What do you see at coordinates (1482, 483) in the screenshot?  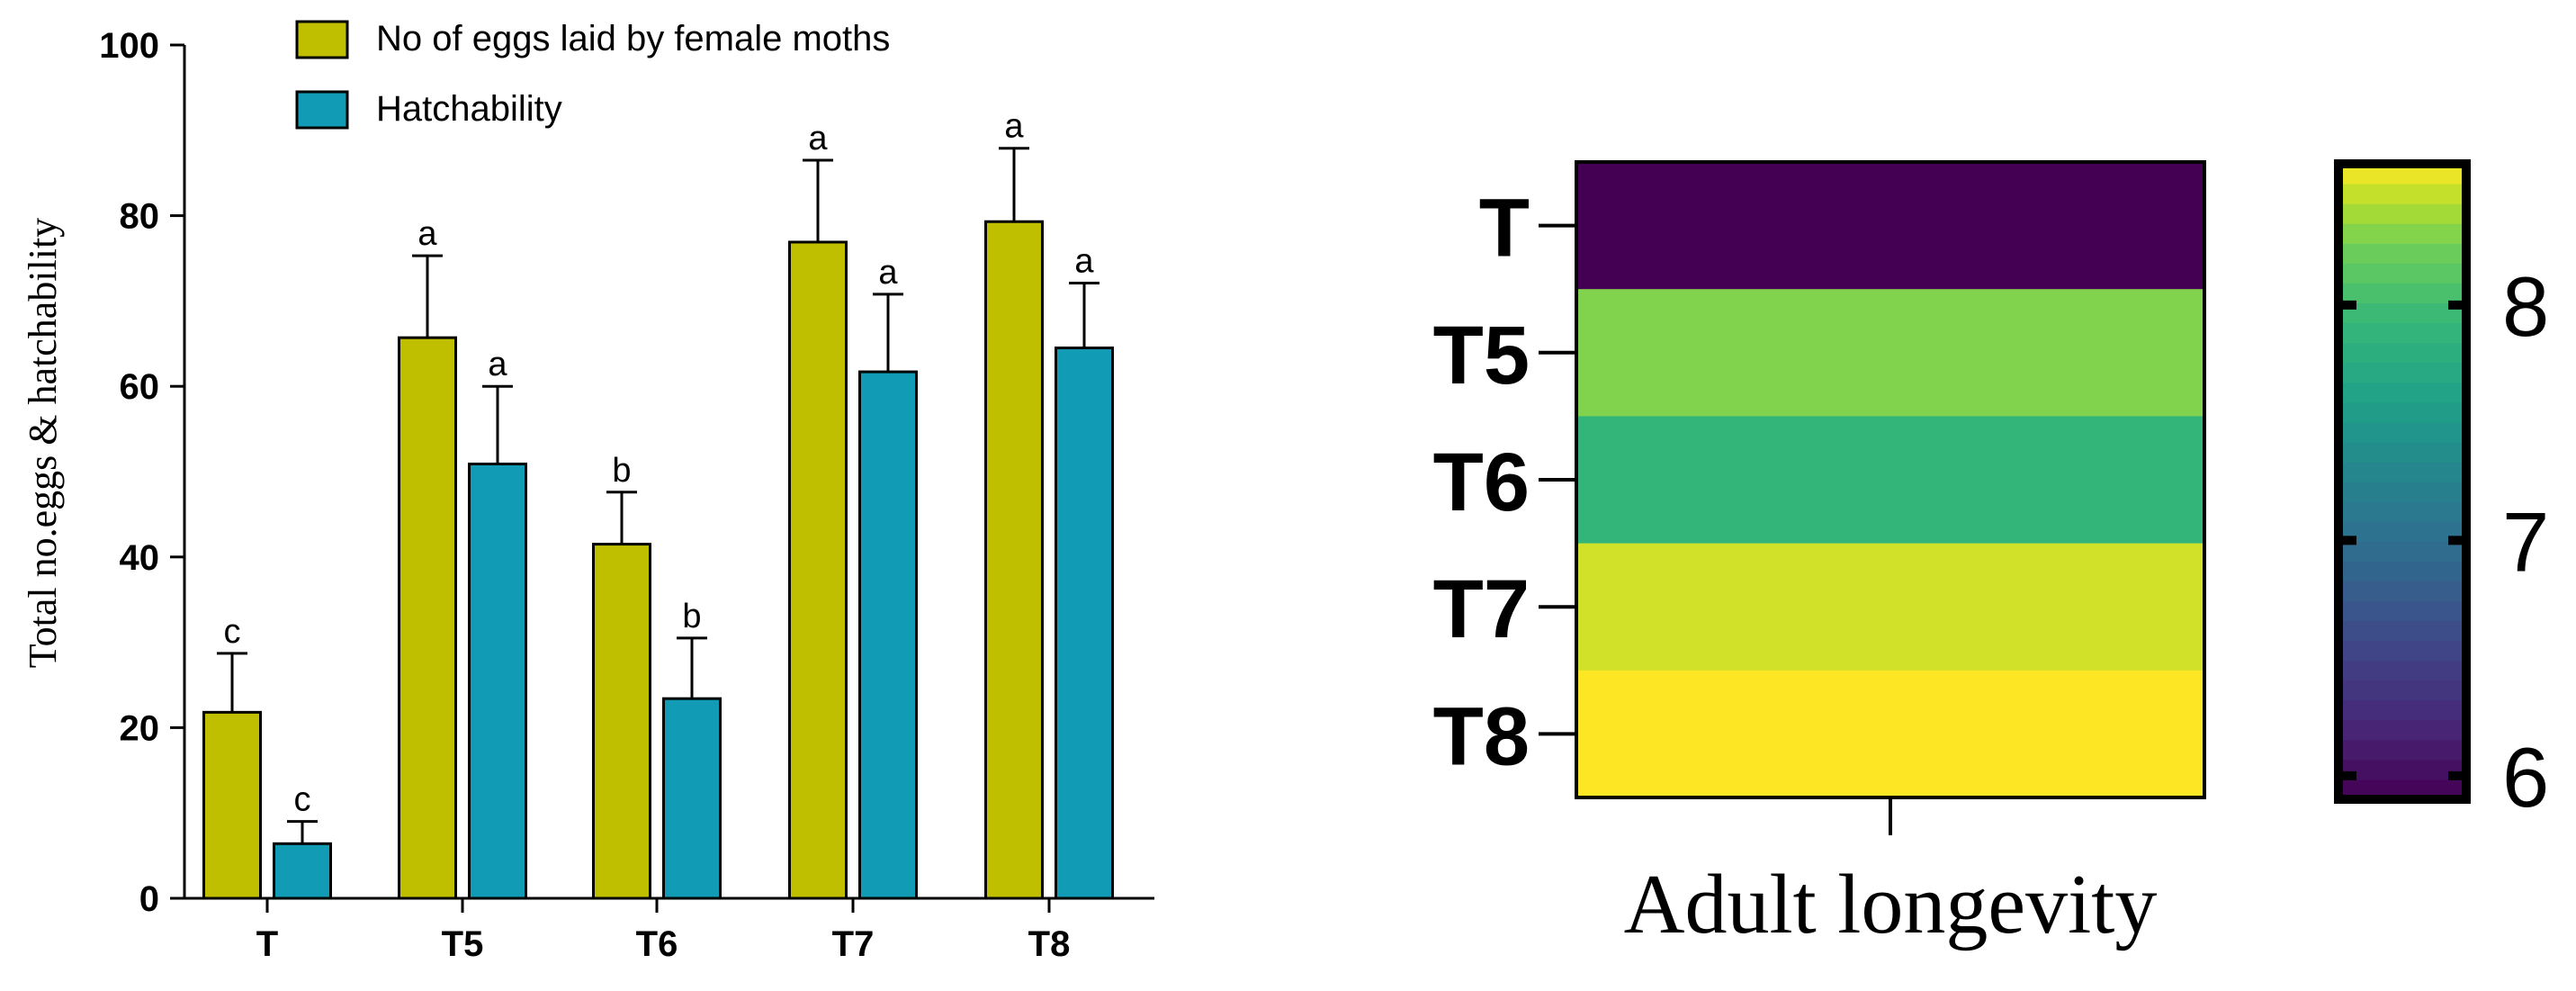 I see `heatmap-row-label: T6` at bounding box center [1482, 483].